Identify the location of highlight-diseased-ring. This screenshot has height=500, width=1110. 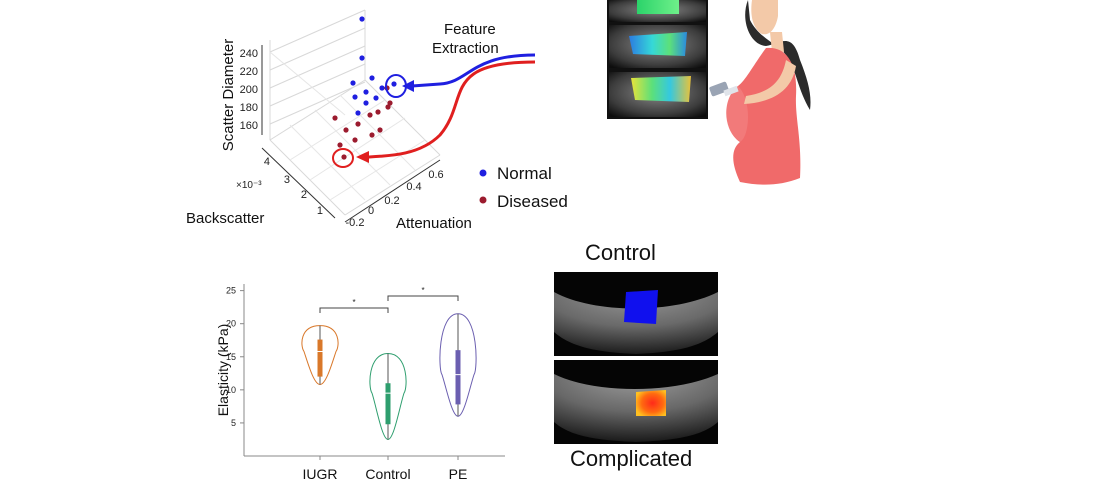
(343, 158).